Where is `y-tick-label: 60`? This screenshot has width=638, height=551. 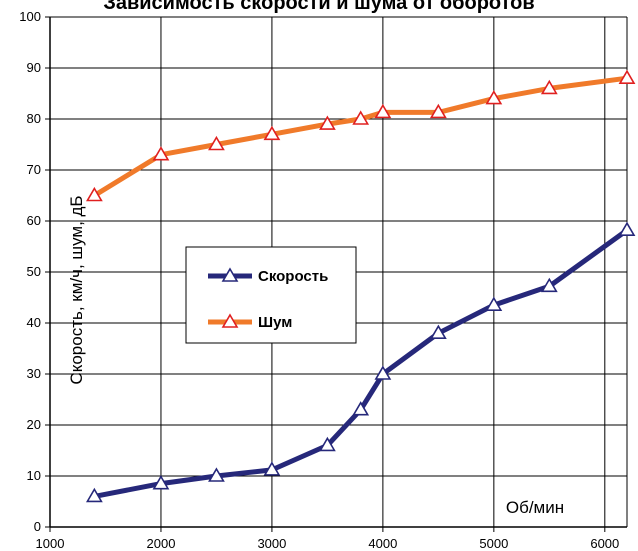
y-tick-label: 60 is located at coordinates (34, 220).